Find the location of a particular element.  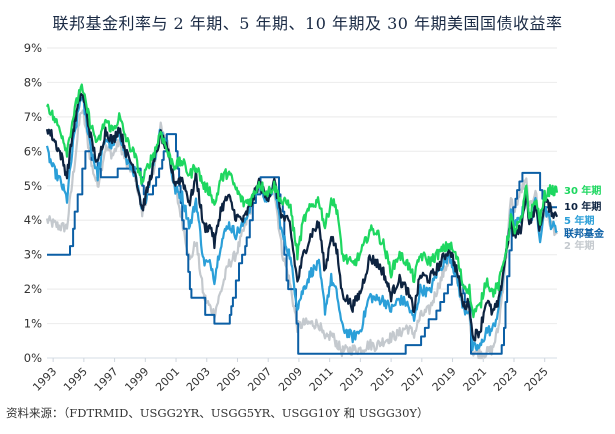

y-tick-label: 1% is located at coordinates (33, 324).